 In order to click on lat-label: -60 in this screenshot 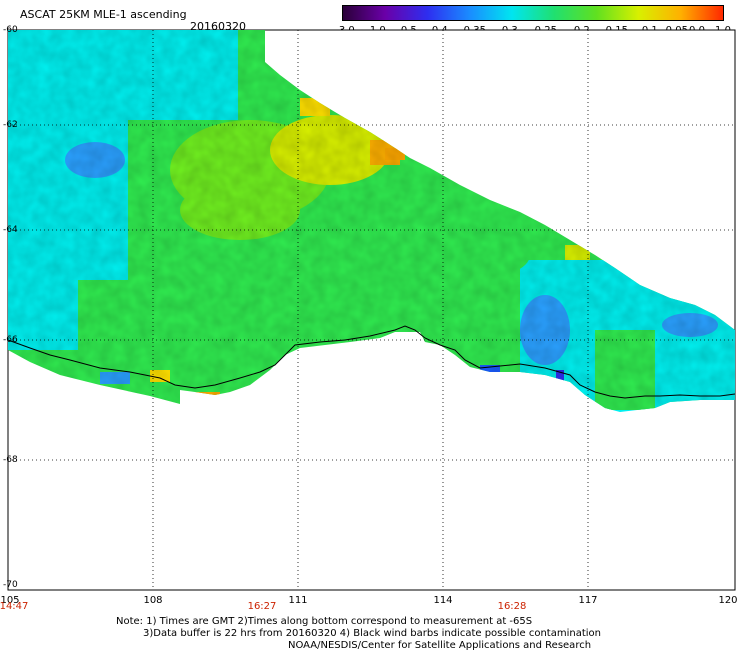, I will do `click(10, 30)`.